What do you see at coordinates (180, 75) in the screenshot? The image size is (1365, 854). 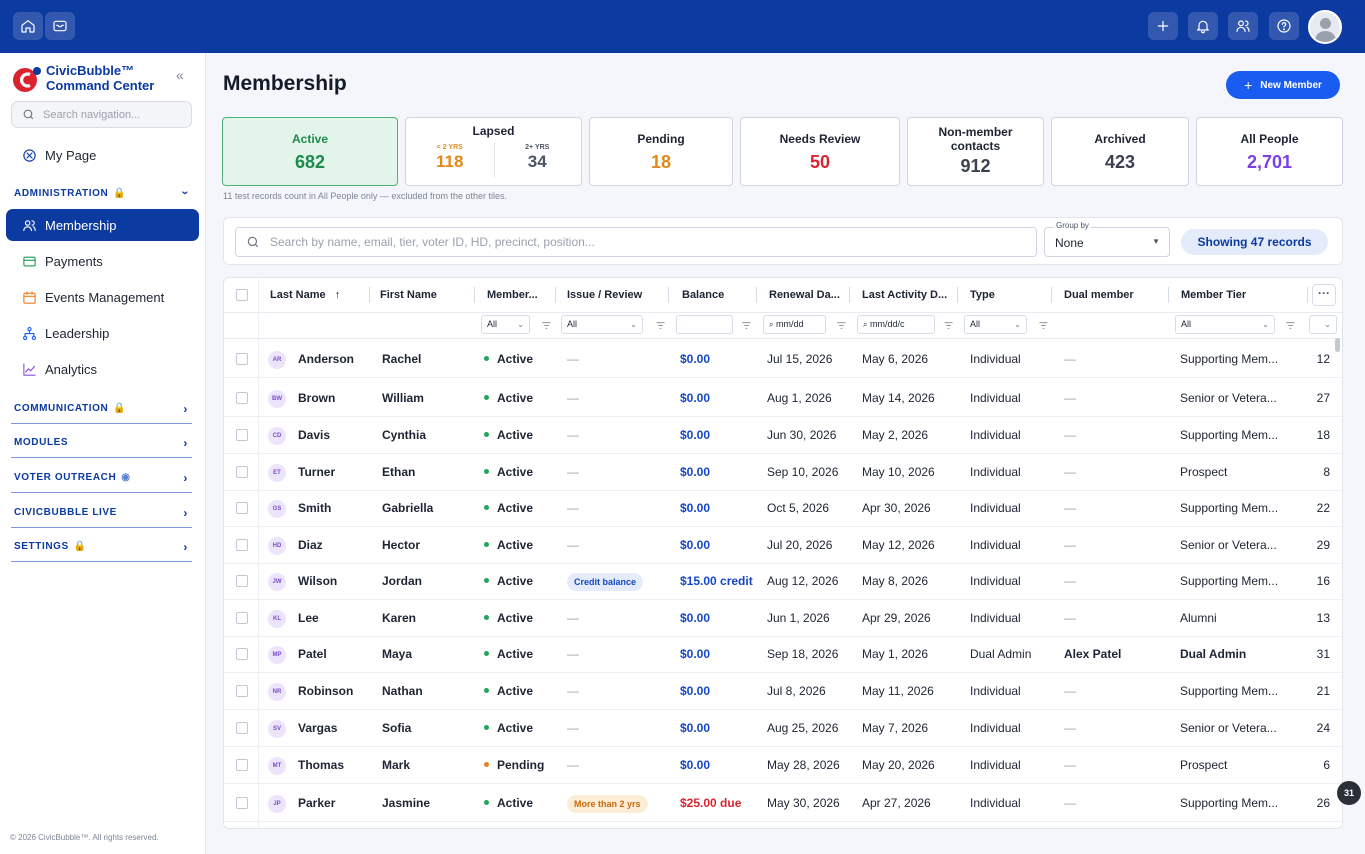 I see `collapse-sidebar-icon: «` at bounding box center [180, 75].